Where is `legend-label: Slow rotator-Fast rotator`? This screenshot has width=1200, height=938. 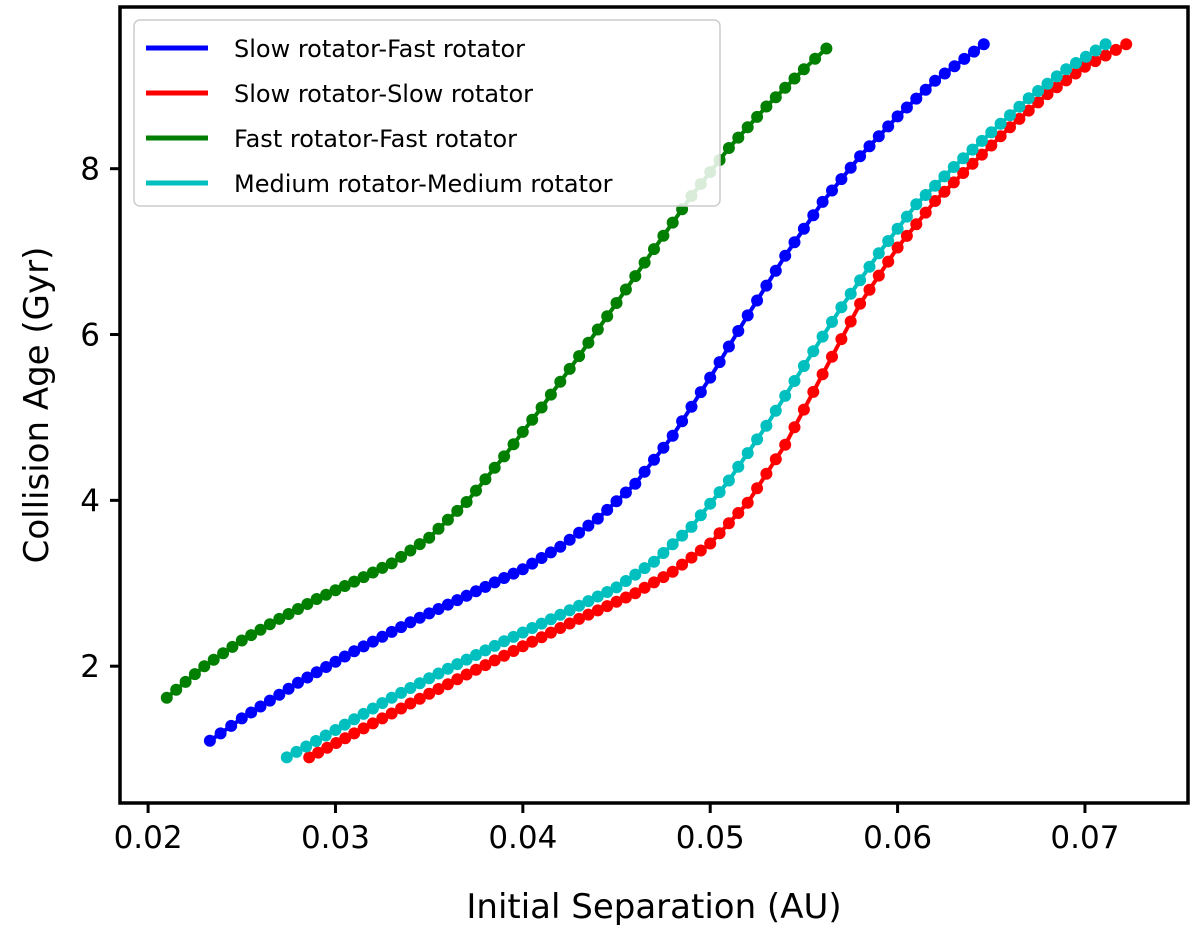
legend-label: Slow rotator-Fast rotator is located at coordinates (379, 49).